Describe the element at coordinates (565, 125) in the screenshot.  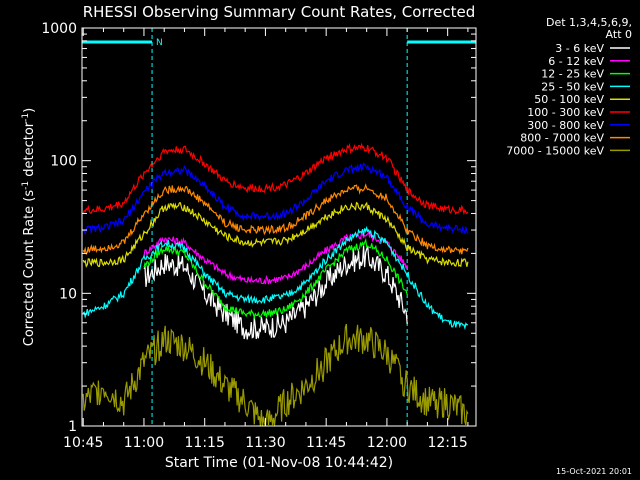
I see `legend-label-6: 300 - 800 keV` at that location.